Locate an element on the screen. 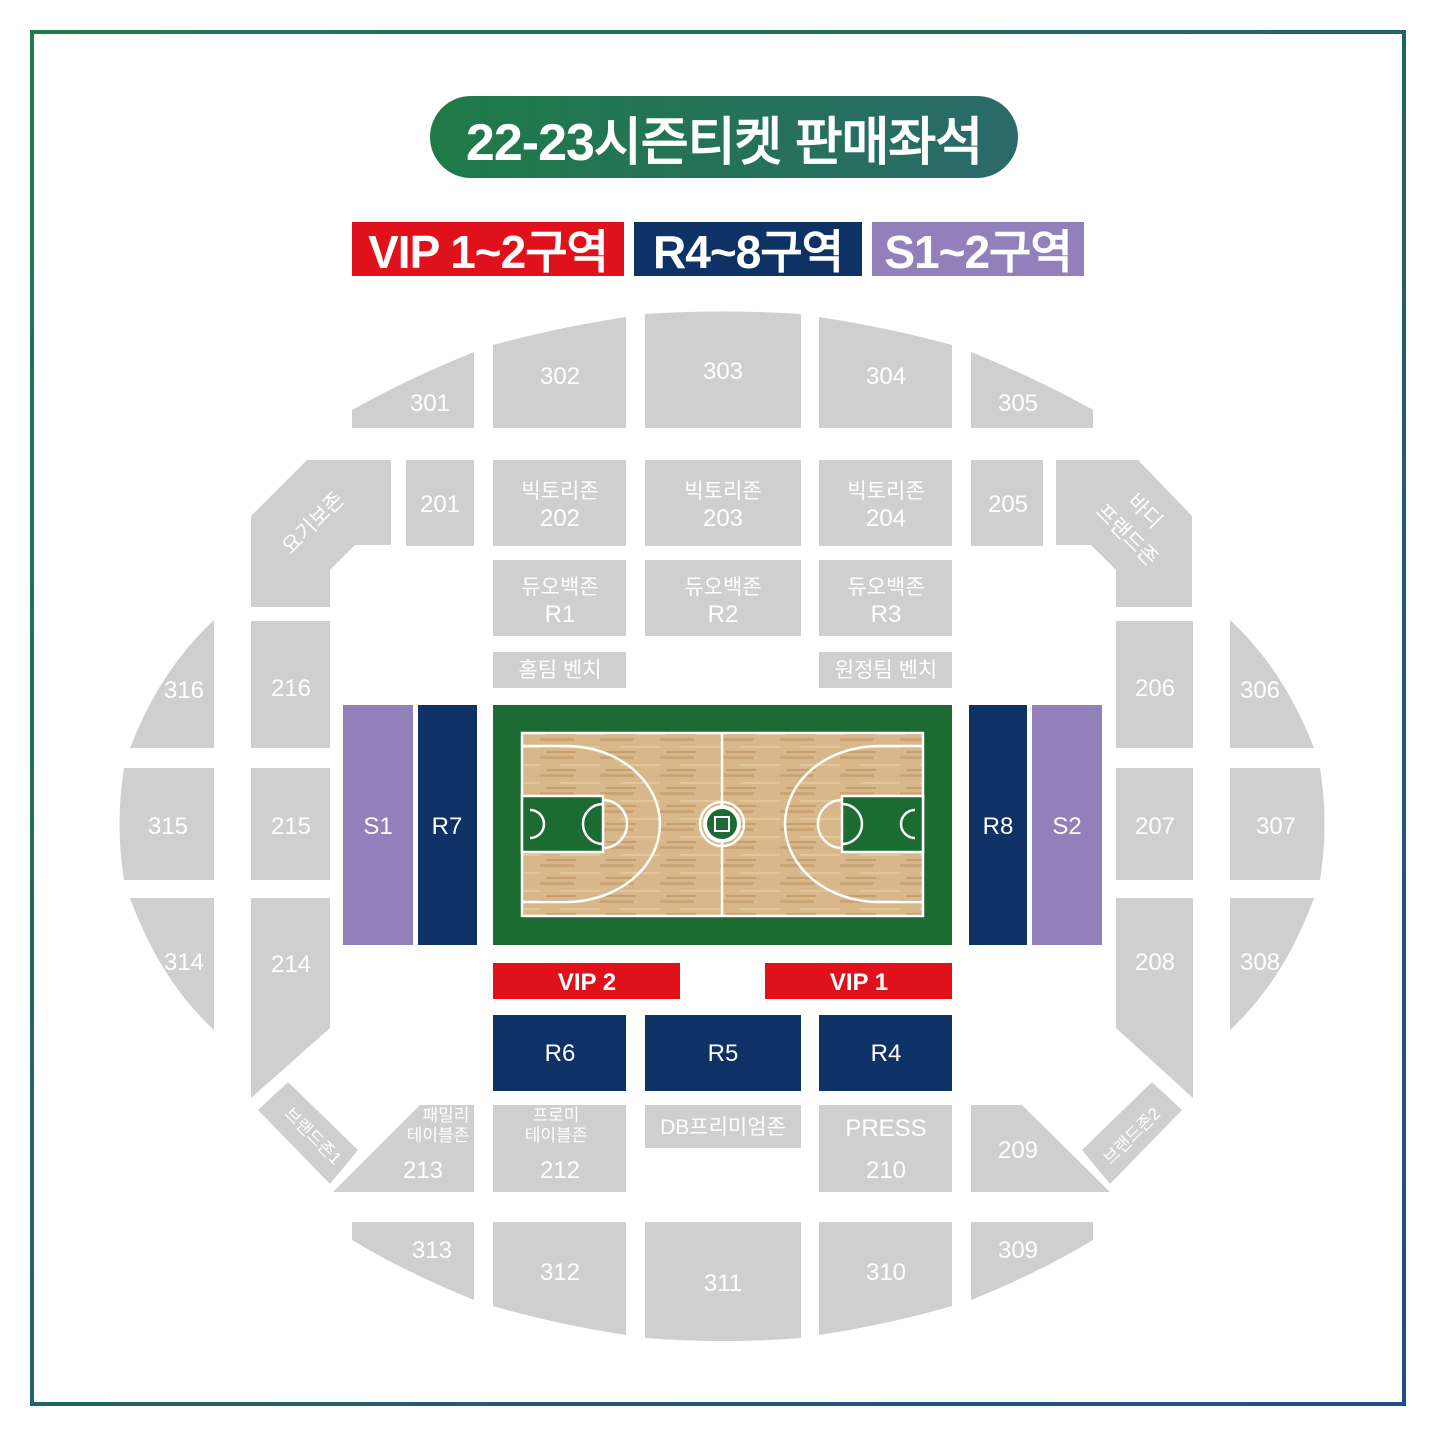 This screenshot has height=1440, width=1440. section-306: 306 is located at coordinates (1272, 684).